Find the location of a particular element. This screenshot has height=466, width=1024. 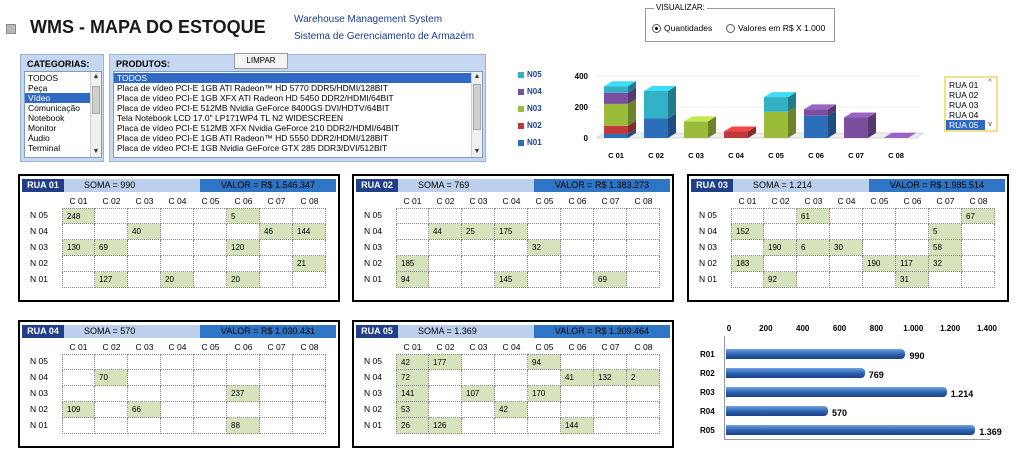

stock-cell: 141 is located at coordinates (412, 394).